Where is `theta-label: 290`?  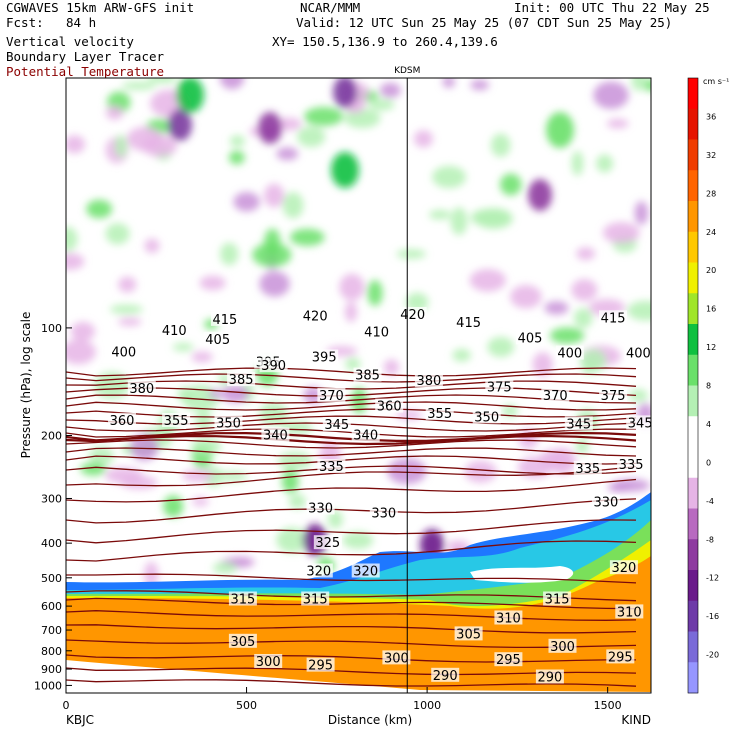 theta-label: 290 is located at coordinates (445, 676).